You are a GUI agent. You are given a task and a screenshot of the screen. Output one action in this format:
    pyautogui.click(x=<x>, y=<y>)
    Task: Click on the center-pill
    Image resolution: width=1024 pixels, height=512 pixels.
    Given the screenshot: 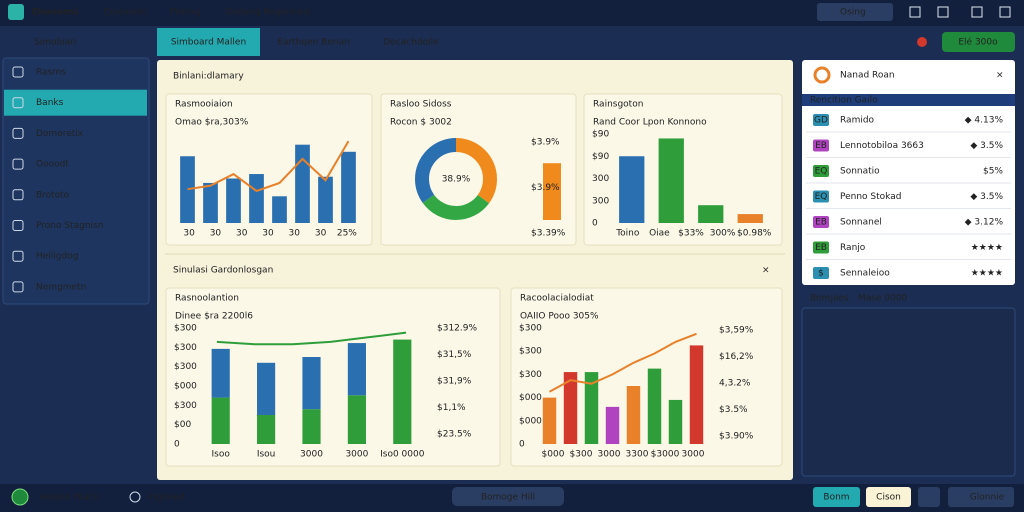 What is the action you would take?
    pyautogui.click(x=508, y=496)
    